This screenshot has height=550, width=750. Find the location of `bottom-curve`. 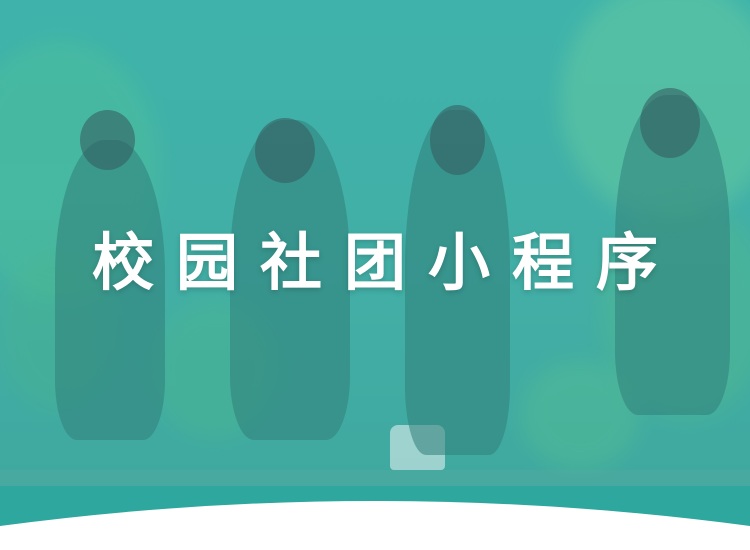

bottom-curve is located at coordinates (375, 525).